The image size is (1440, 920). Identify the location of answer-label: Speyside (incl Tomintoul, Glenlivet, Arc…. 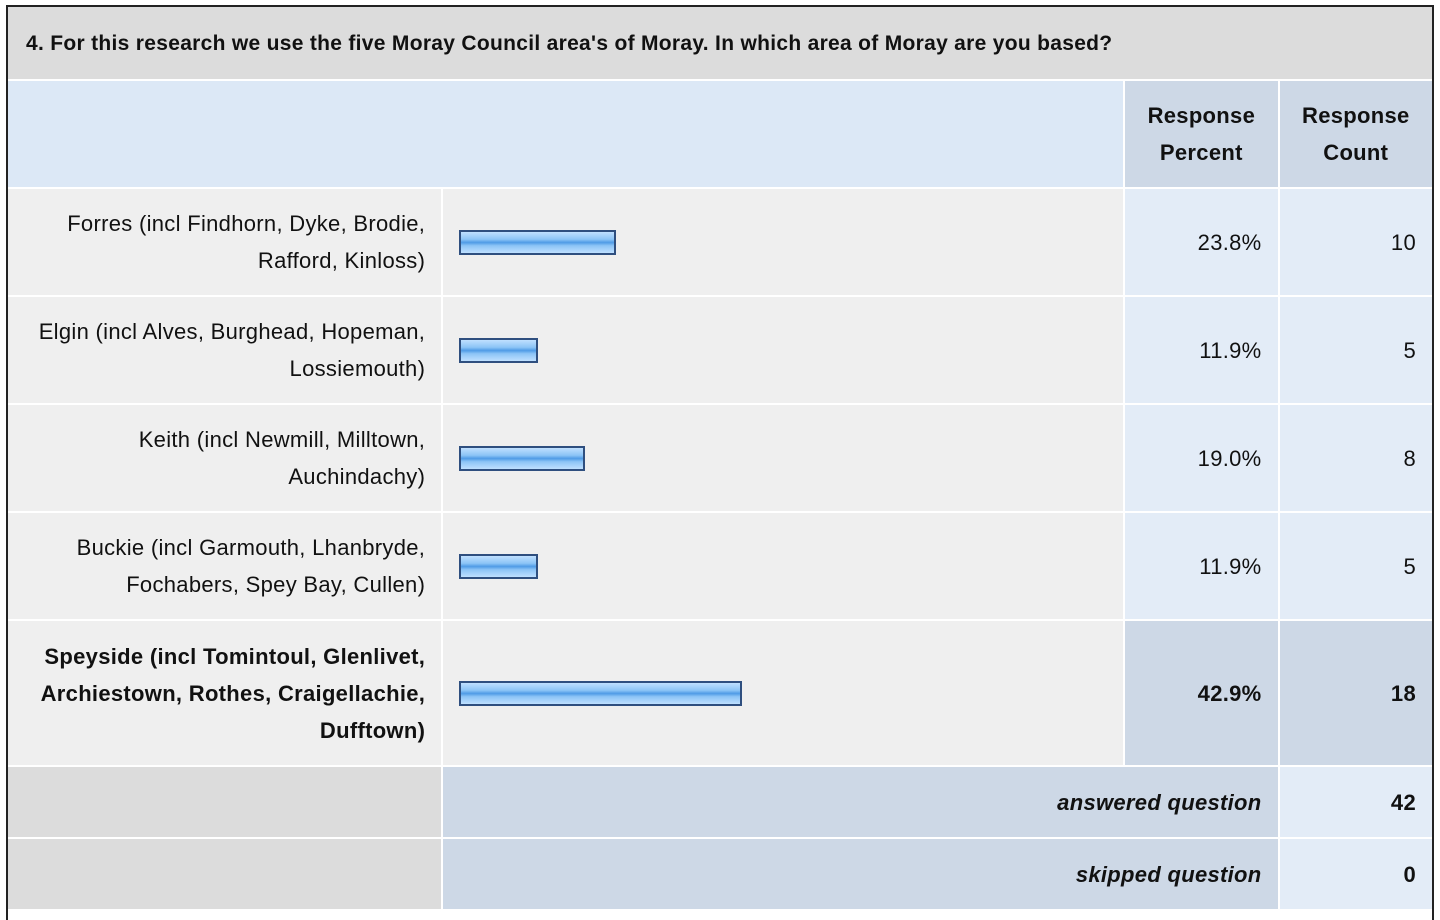
(225, 693).